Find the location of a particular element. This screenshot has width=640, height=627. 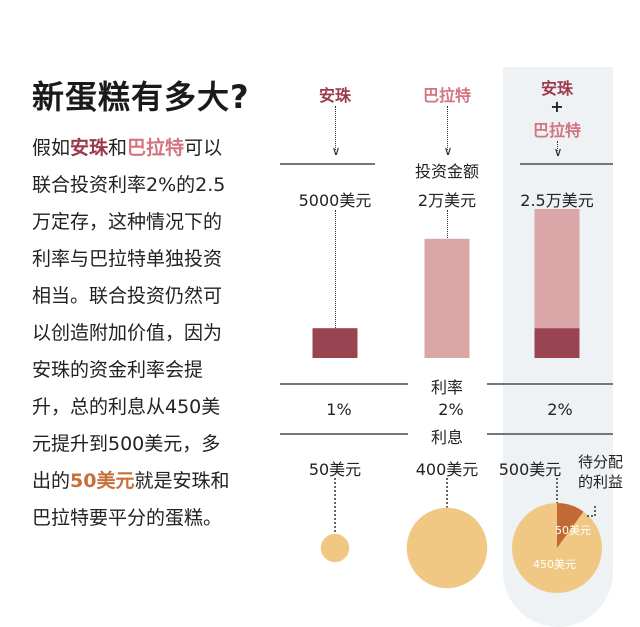

header-anzhu: 安珠 is located at coordinates (334, 95).